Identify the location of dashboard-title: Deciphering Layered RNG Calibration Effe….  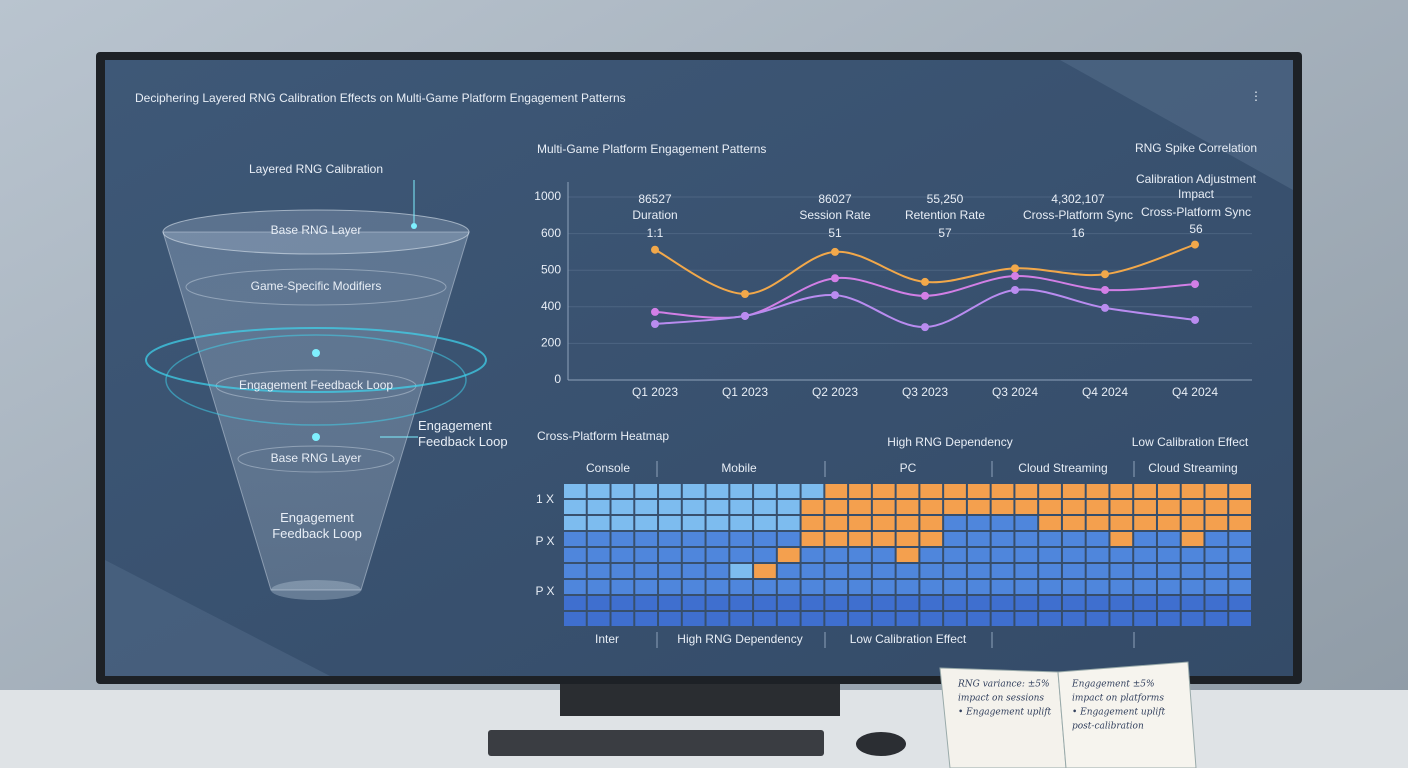
(380, 98).